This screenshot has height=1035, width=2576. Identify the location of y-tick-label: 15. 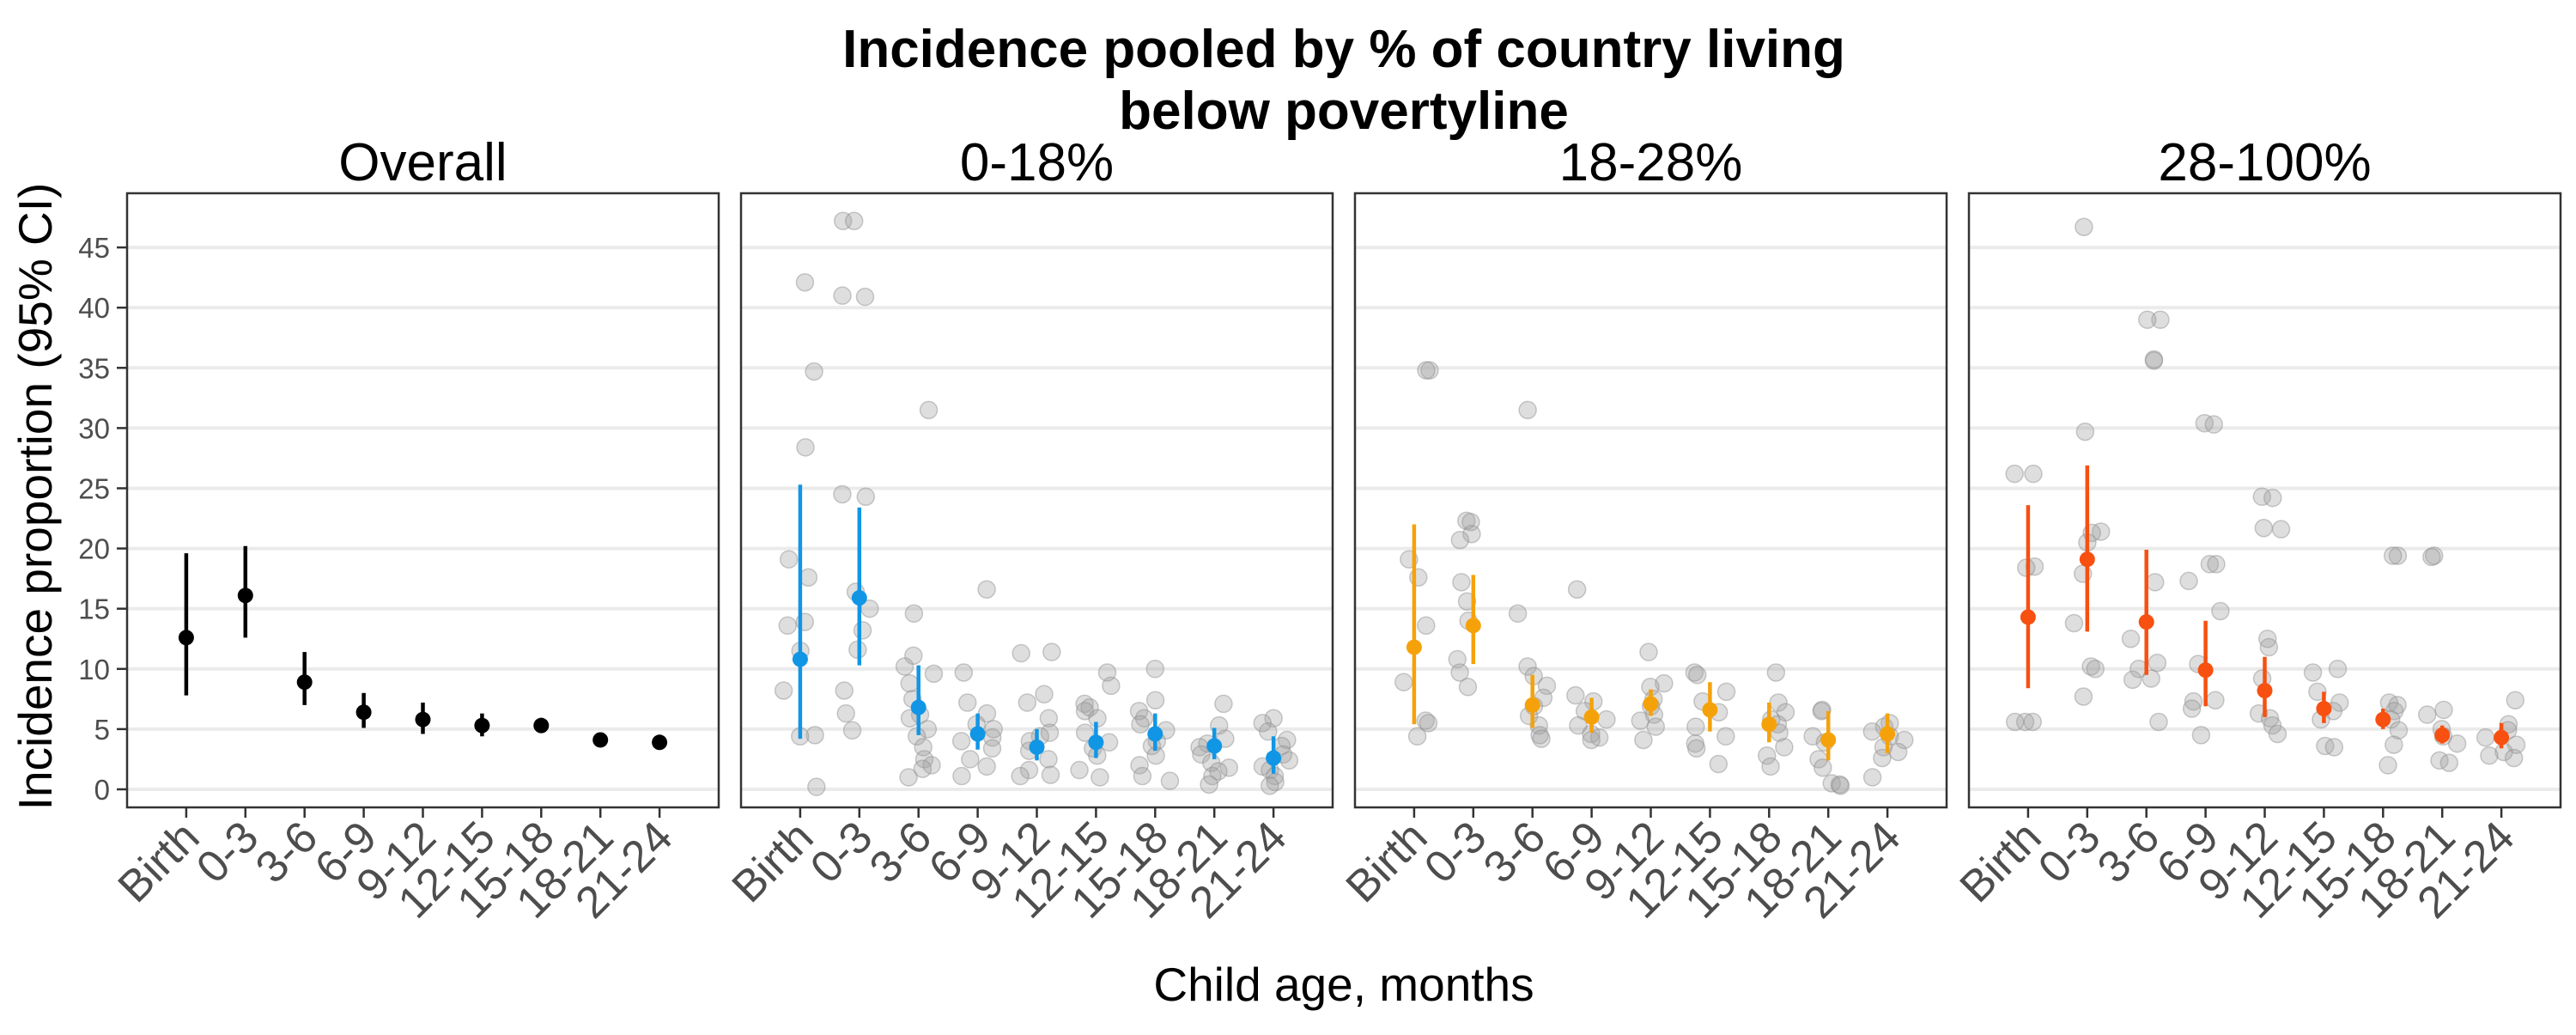
(94, 609).